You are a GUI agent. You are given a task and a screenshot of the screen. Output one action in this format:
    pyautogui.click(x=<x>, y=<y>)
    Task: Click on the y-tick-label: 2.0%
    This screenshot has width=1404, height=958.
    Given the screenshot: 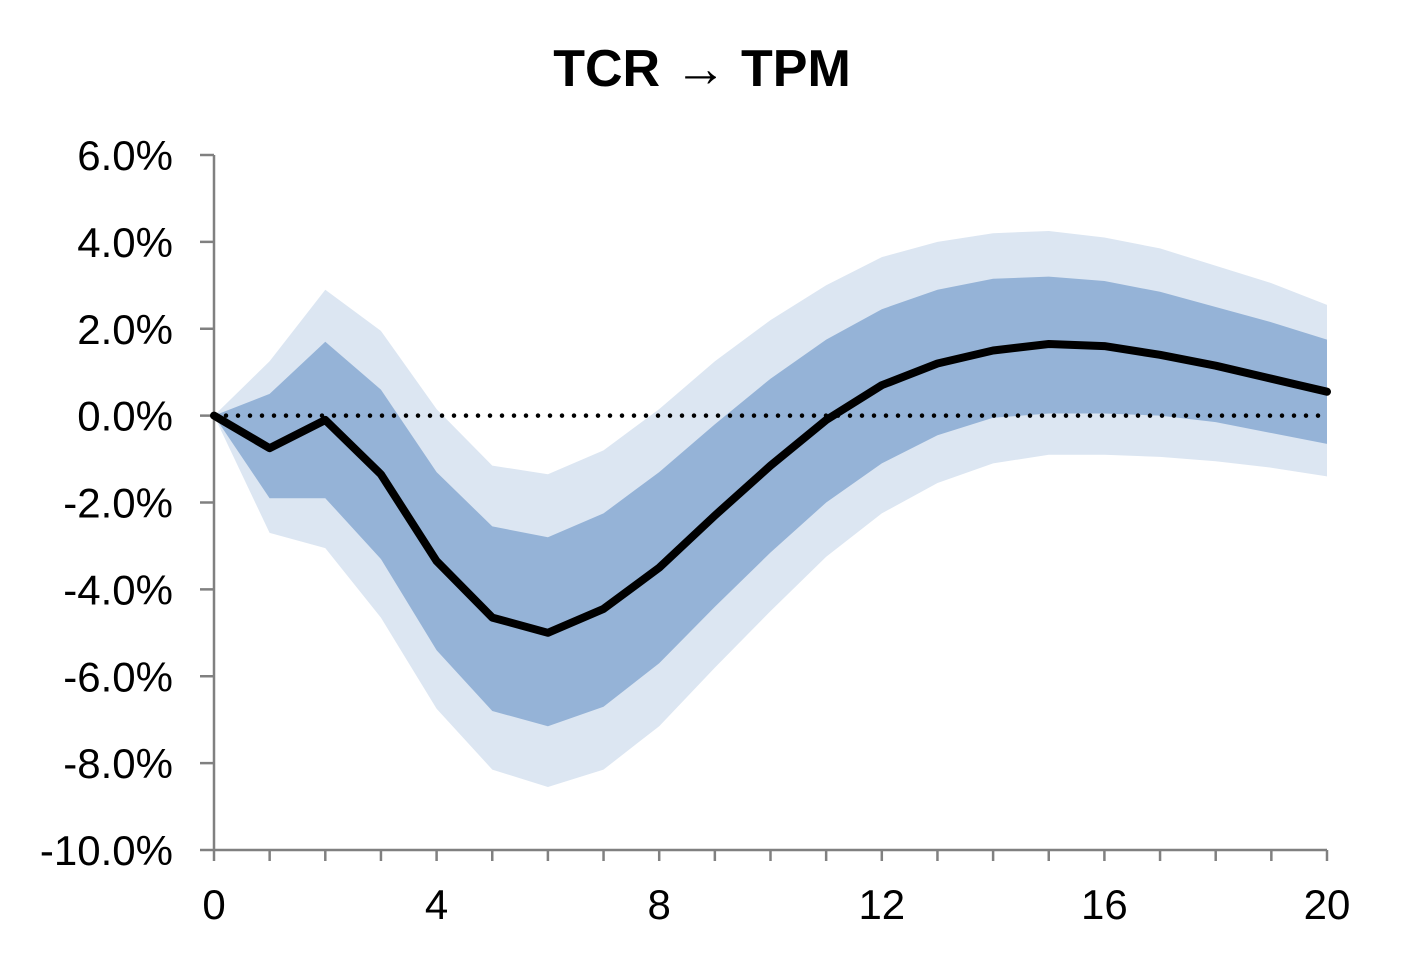 What is the action you would take?
    pyautogui.click(x=125, y=329)
    